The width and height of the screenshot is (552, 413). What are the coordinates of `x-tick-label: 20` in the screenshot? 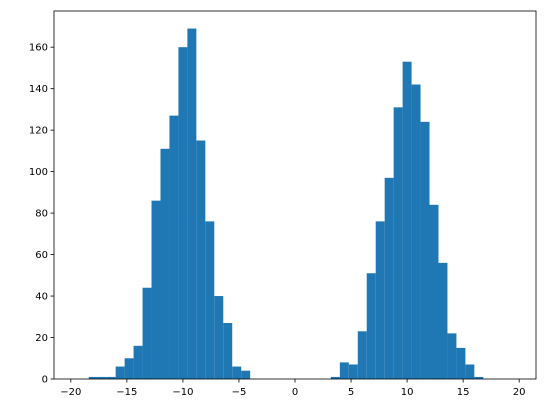 It's located at (519, 392).